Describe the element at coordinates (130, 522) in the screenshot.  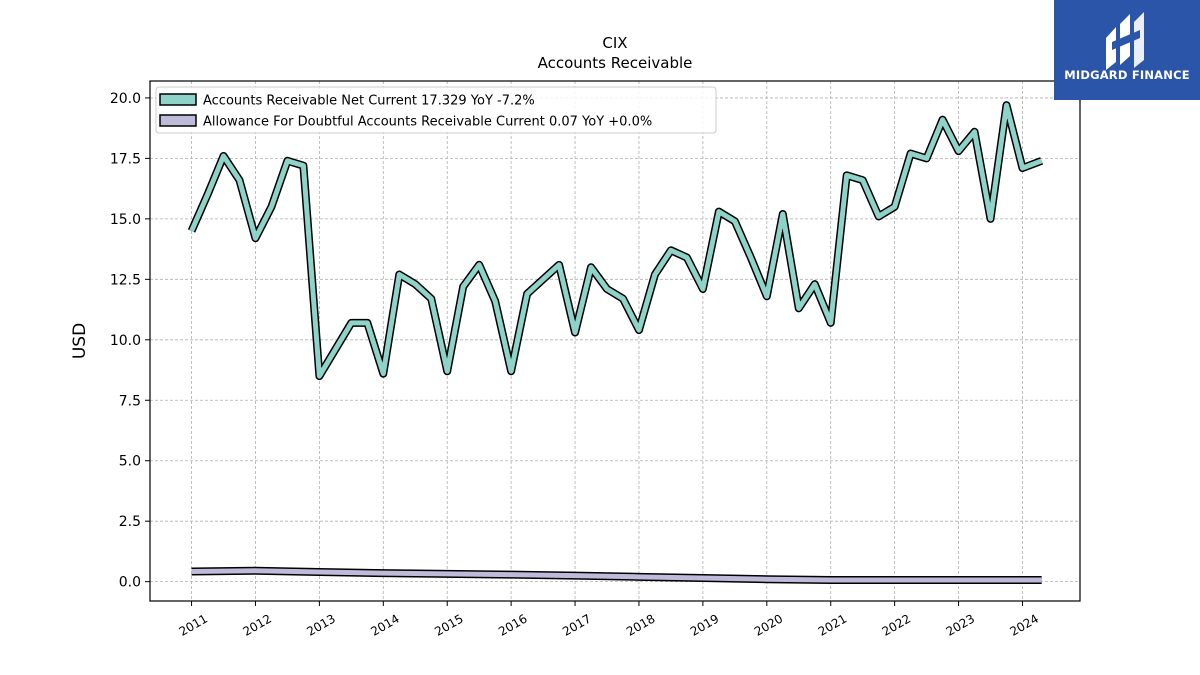
I see `y-tick-label: 2.5` at that location.